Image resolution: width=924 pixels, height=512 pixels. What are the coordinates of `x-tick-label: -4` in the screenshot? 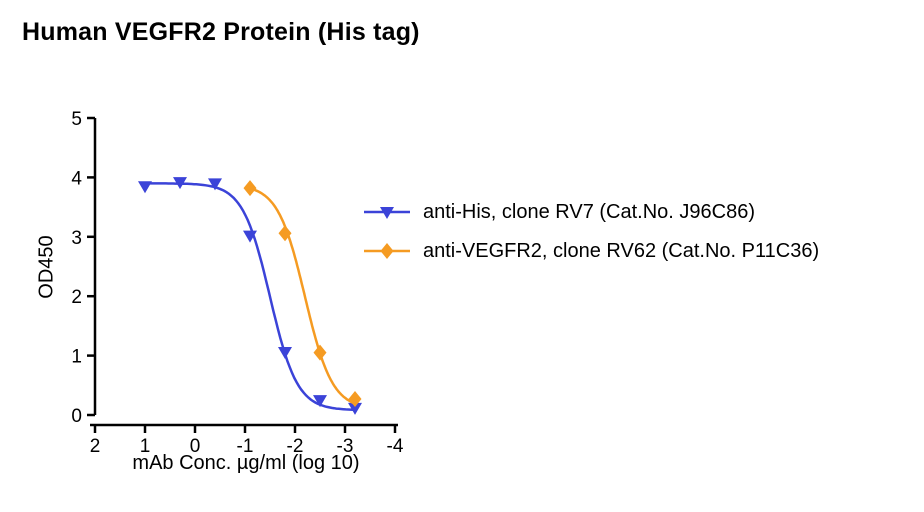 It's located at (395, 446).